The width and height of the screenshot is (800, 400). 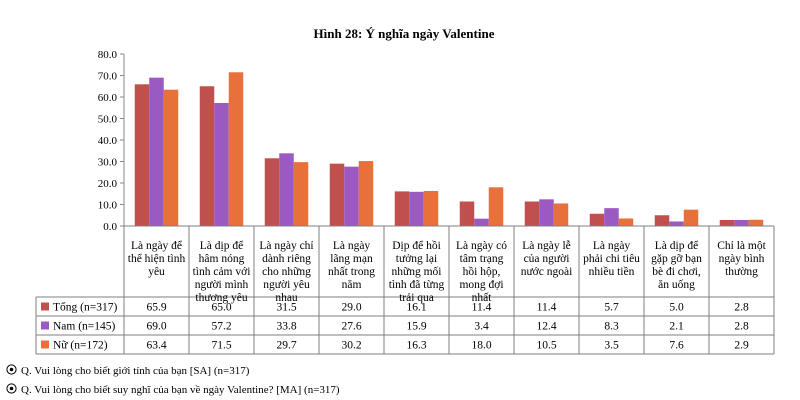 What do you see at coordinates (157, 258) in the screenshot?
I see `category-label: Là ngày để thể hiện tình yêu` at bounding box center [157, 258].